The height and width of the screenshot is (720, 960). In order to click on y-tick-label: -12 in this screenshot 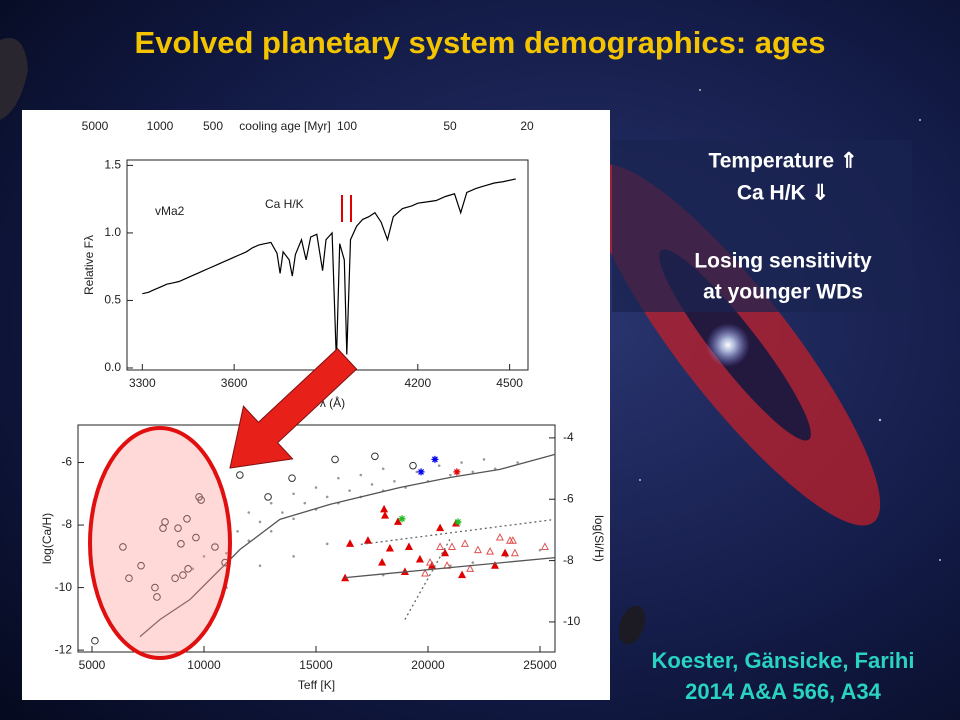, I will do `click(64, 649)`.